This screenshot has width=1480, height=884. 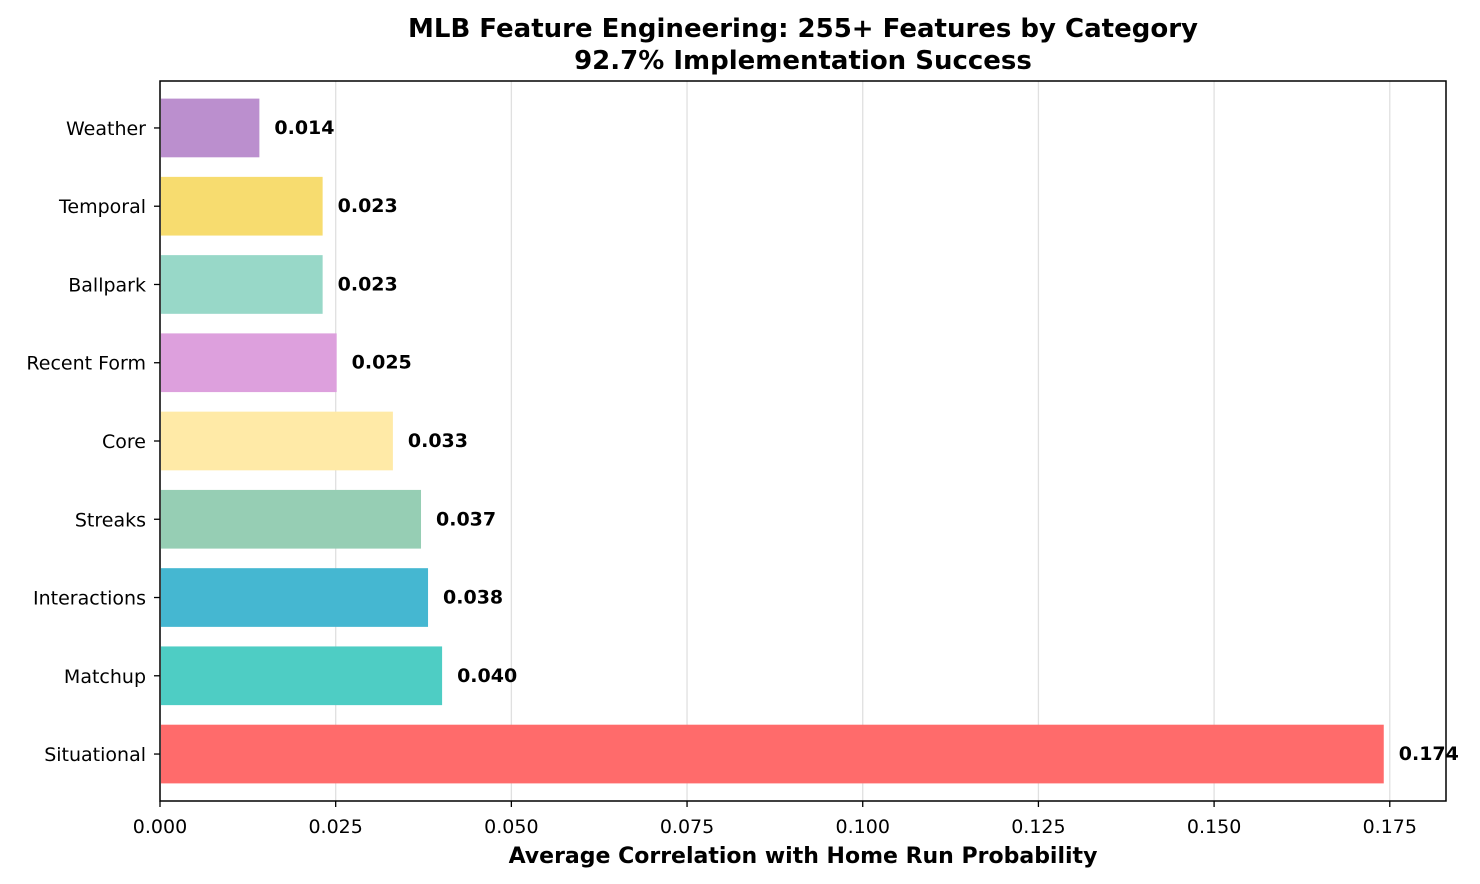 I want to click on x-tick-label: 0.075, so click(x=687, y=827).